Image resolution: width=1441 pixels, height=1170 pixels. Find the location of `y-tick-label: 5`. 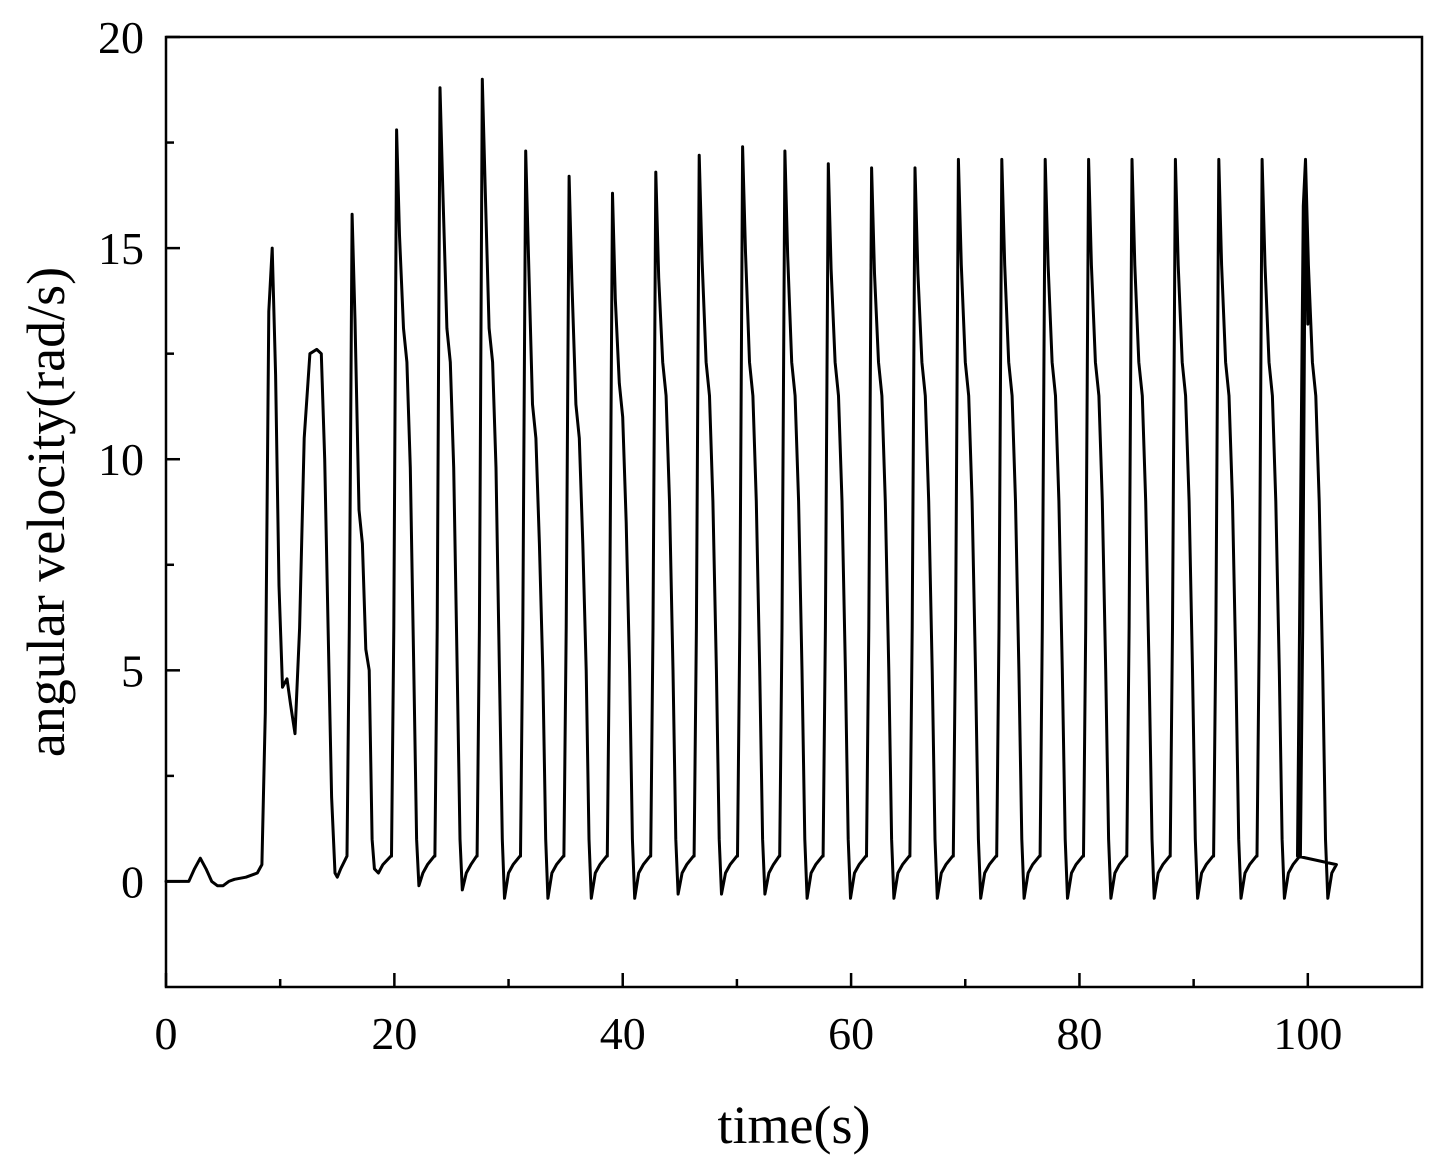

y-tick-label: 5 is located at coordinates (132, 670).